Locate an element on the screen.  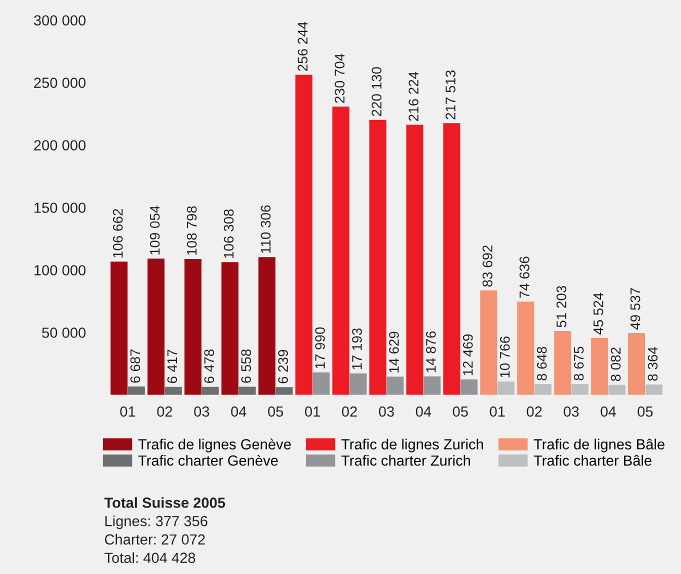
data-label: 10 766 is located at coordinates (505, 357).